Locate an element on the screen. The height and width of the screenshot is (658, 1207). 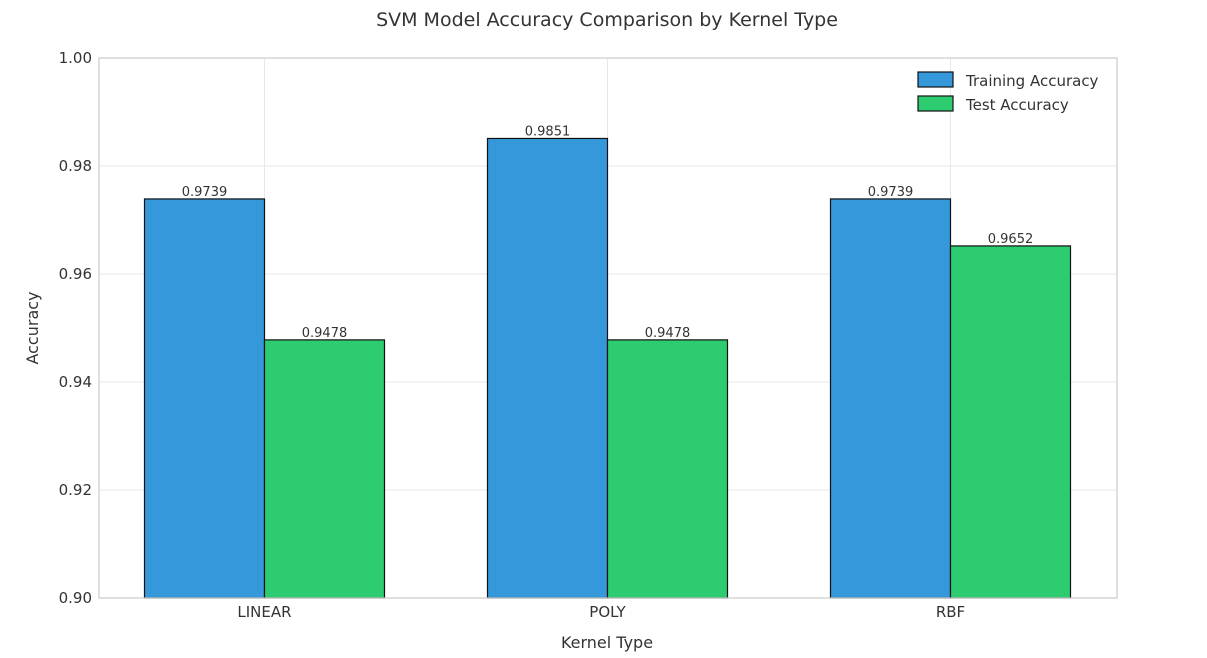
y-tick-label: 0.96 is located at coordinates (75, 274).